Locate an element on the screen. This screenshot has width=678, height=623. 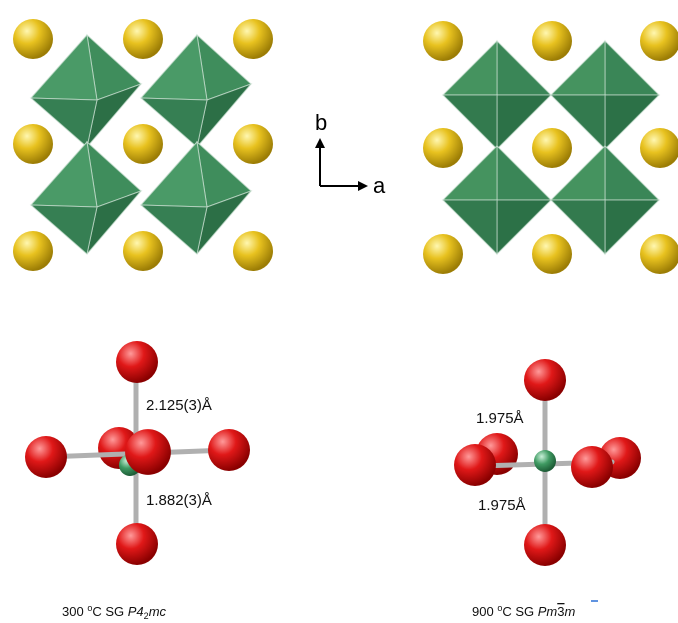
octahedron-300: 2.125(3)Å 1.882(3)Å is located at coordinates (137, 453).